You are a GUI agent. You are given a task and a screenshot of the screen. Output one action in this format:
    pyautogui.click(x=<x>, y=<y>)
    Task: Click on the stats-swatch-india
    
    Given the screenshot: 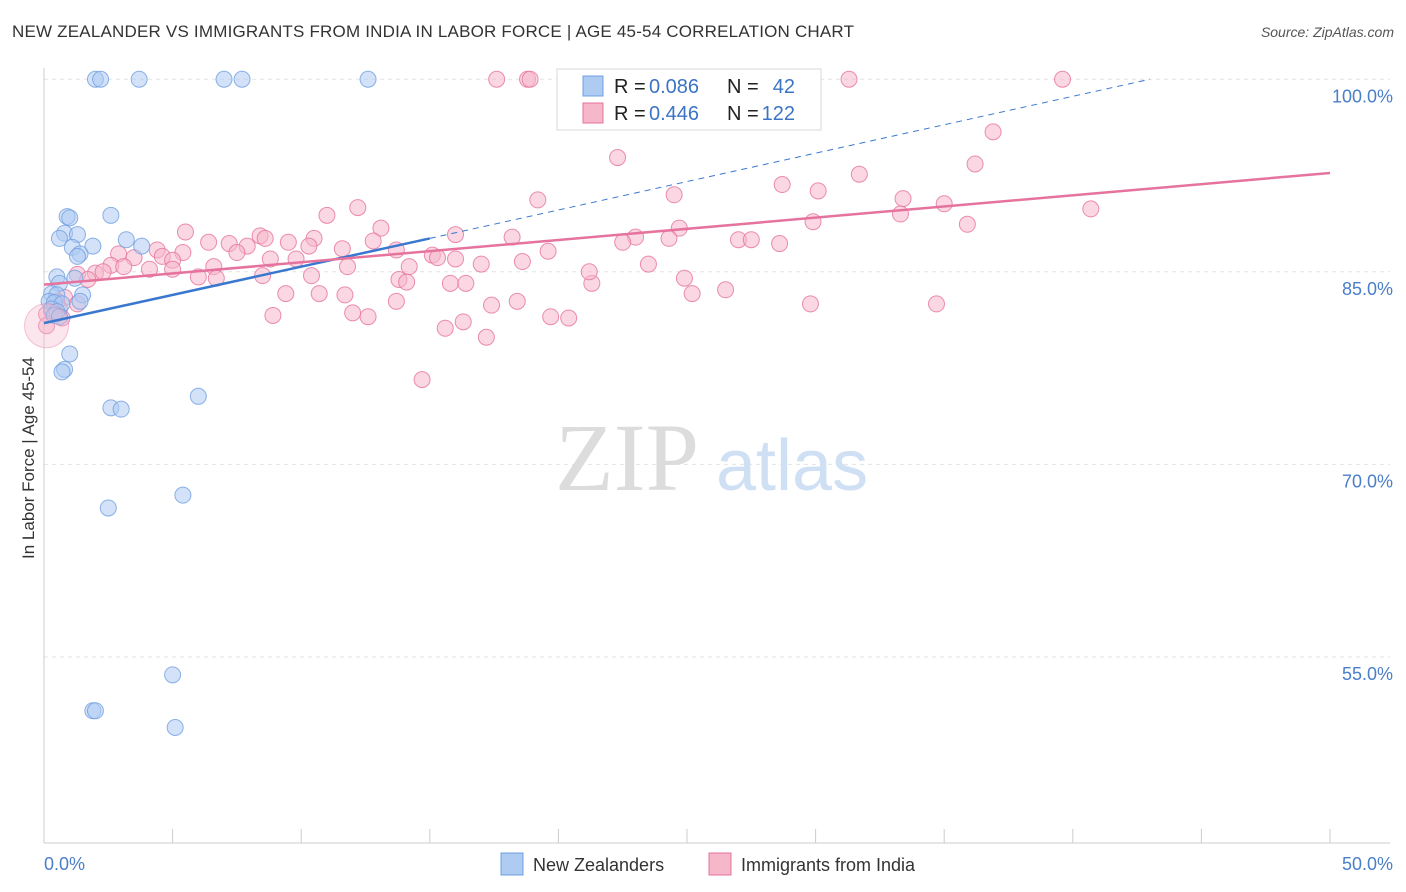 What is the action you would take?
    pyautogui.click(x=593, y=113)
    